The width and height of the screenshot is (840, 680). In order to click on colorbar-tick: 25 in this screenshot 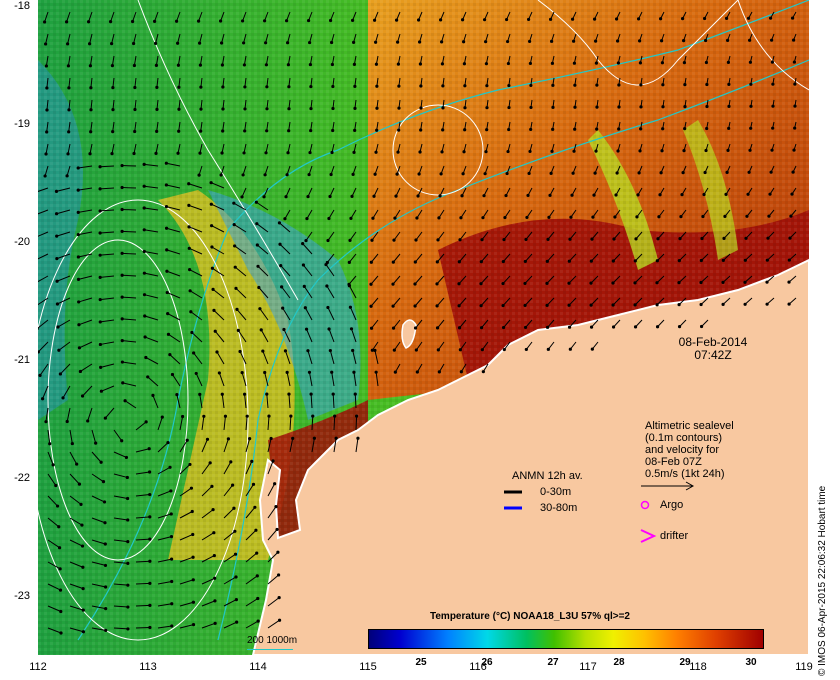, I will do `click(421, 662)`.